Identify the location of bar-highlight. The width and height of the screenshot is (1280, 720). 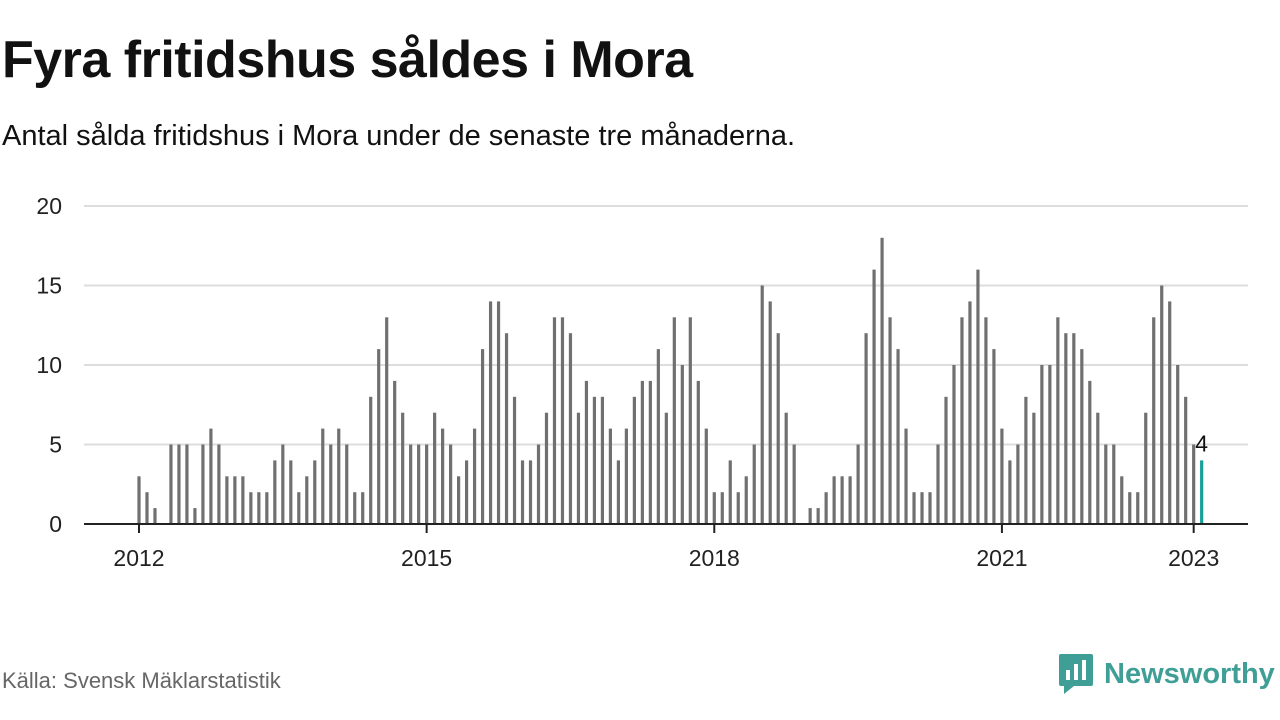
(1202, 492).